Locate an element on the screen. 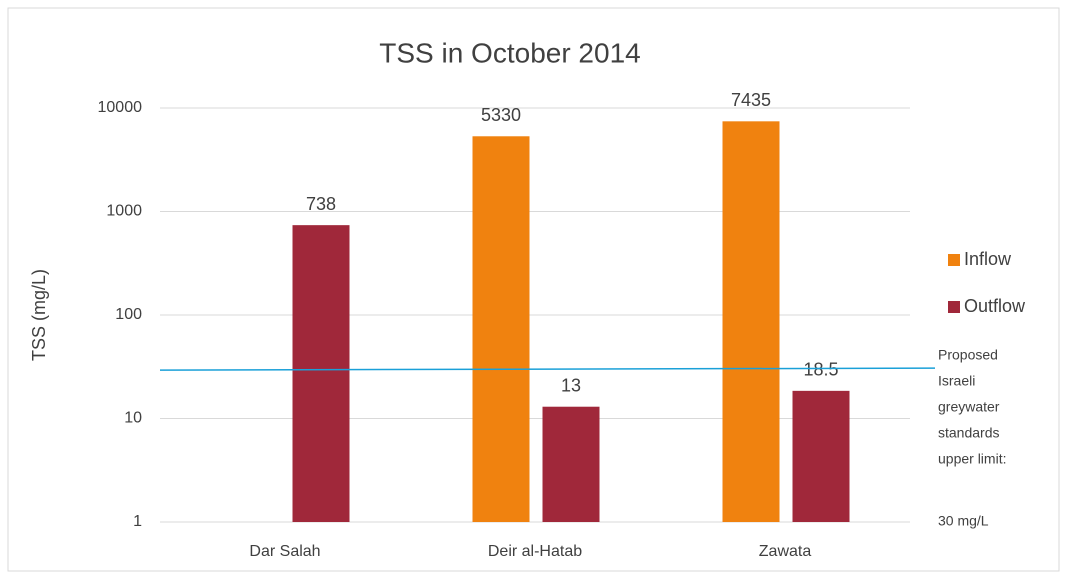  reference-line is located at coordinates (547, 369).